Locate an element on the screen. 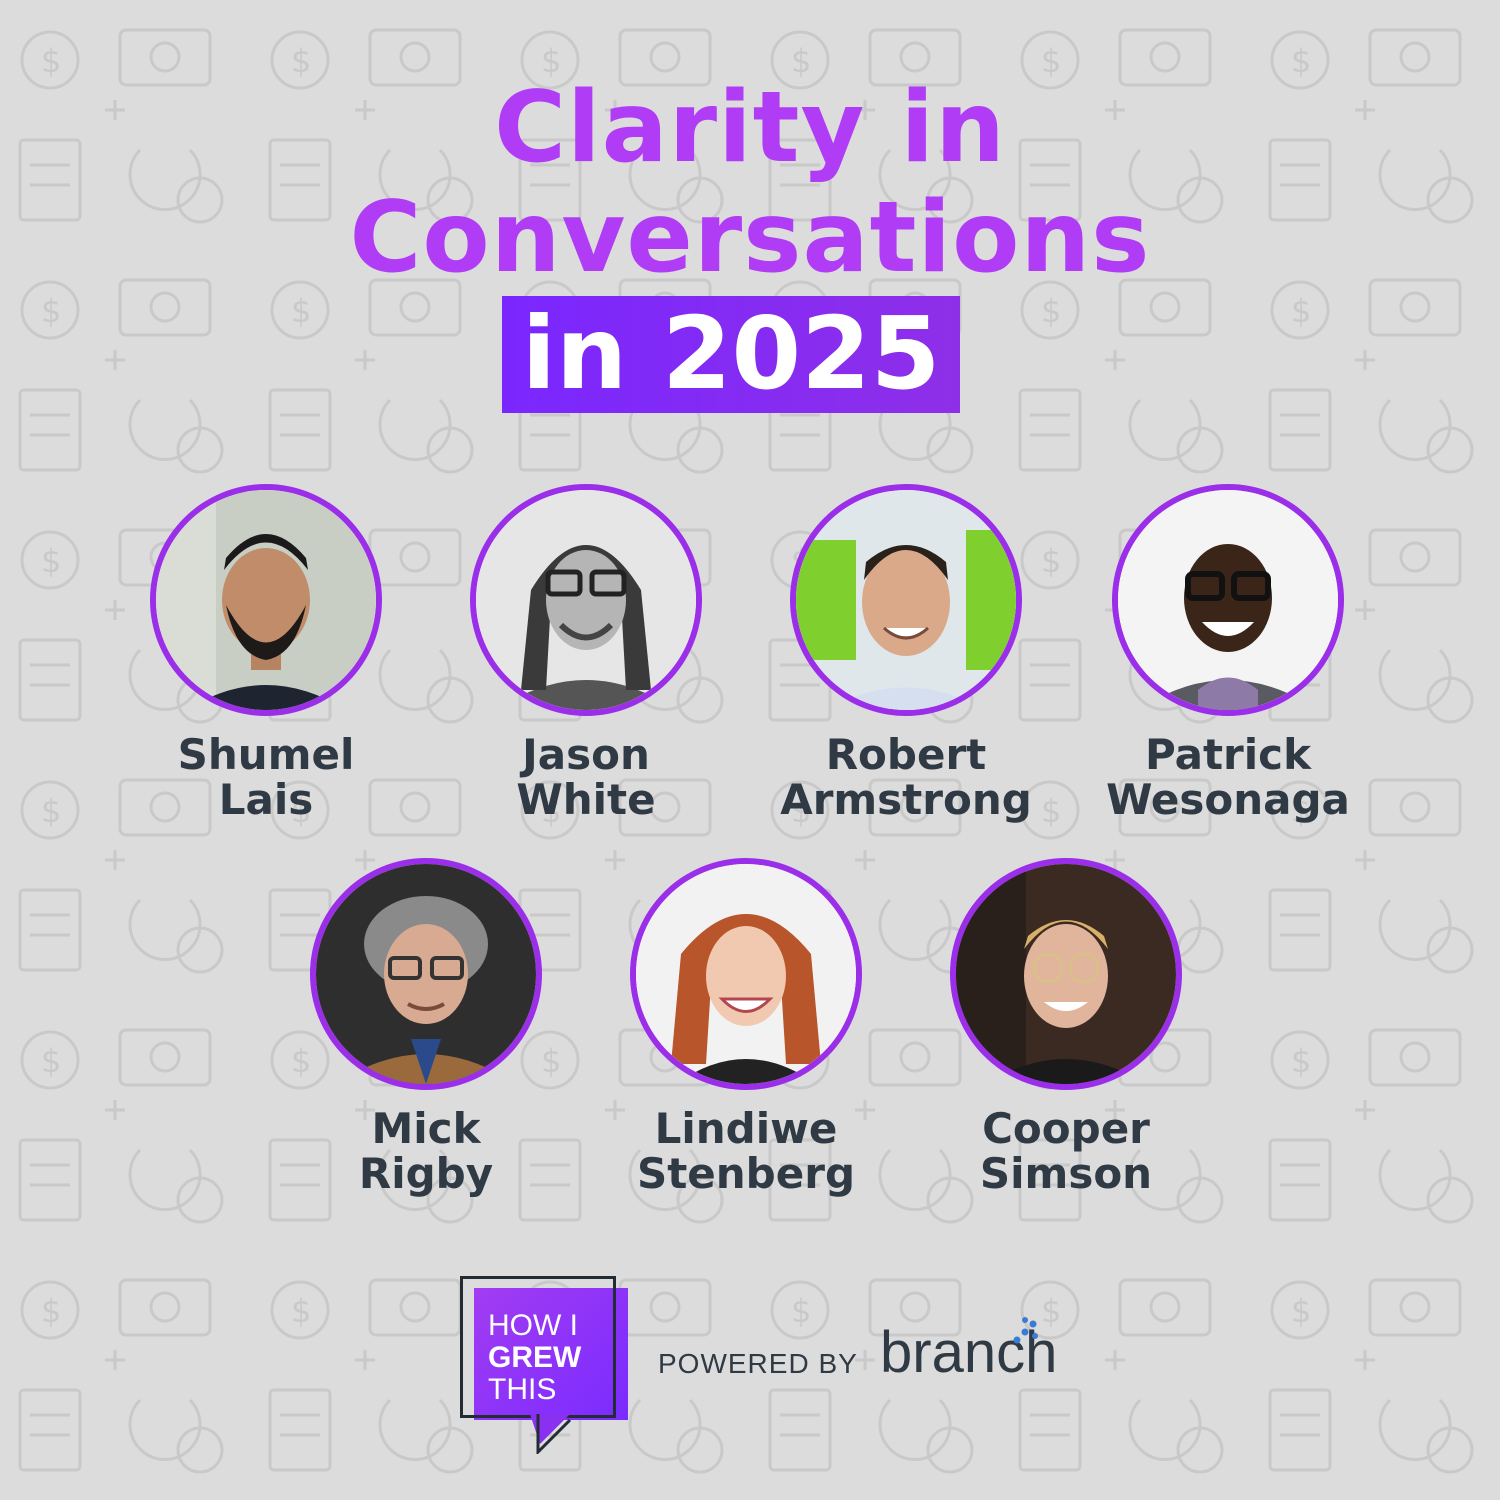 This screenshot has width=1500, height=1500. year-highlight-box: in 2025 is located at coordinates (731, 354).